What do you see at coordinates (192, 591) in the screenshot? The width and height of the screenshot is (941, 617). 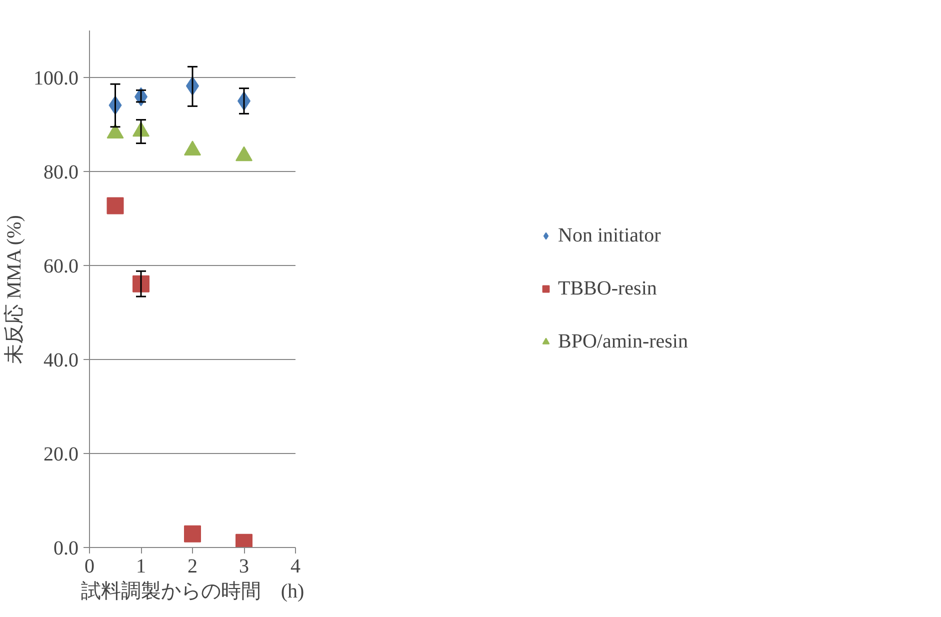 I see `x-axis-title: 試料調製からの時間 (h)` at bounding box center [192, 591].